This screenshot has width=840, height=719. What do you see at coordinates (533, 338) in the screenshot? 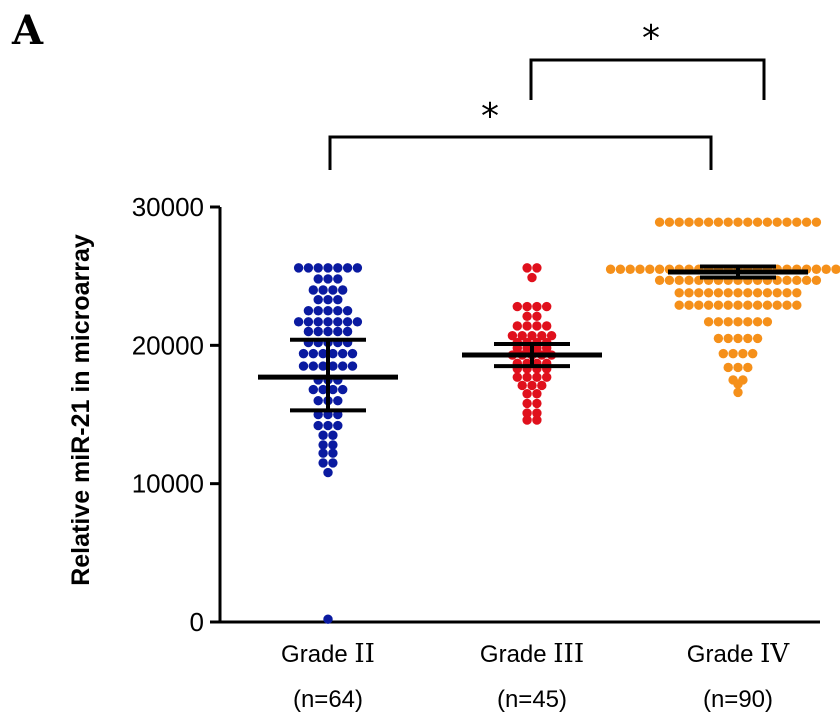
I see `mean-error-bars` at bounding box center [533, 338].